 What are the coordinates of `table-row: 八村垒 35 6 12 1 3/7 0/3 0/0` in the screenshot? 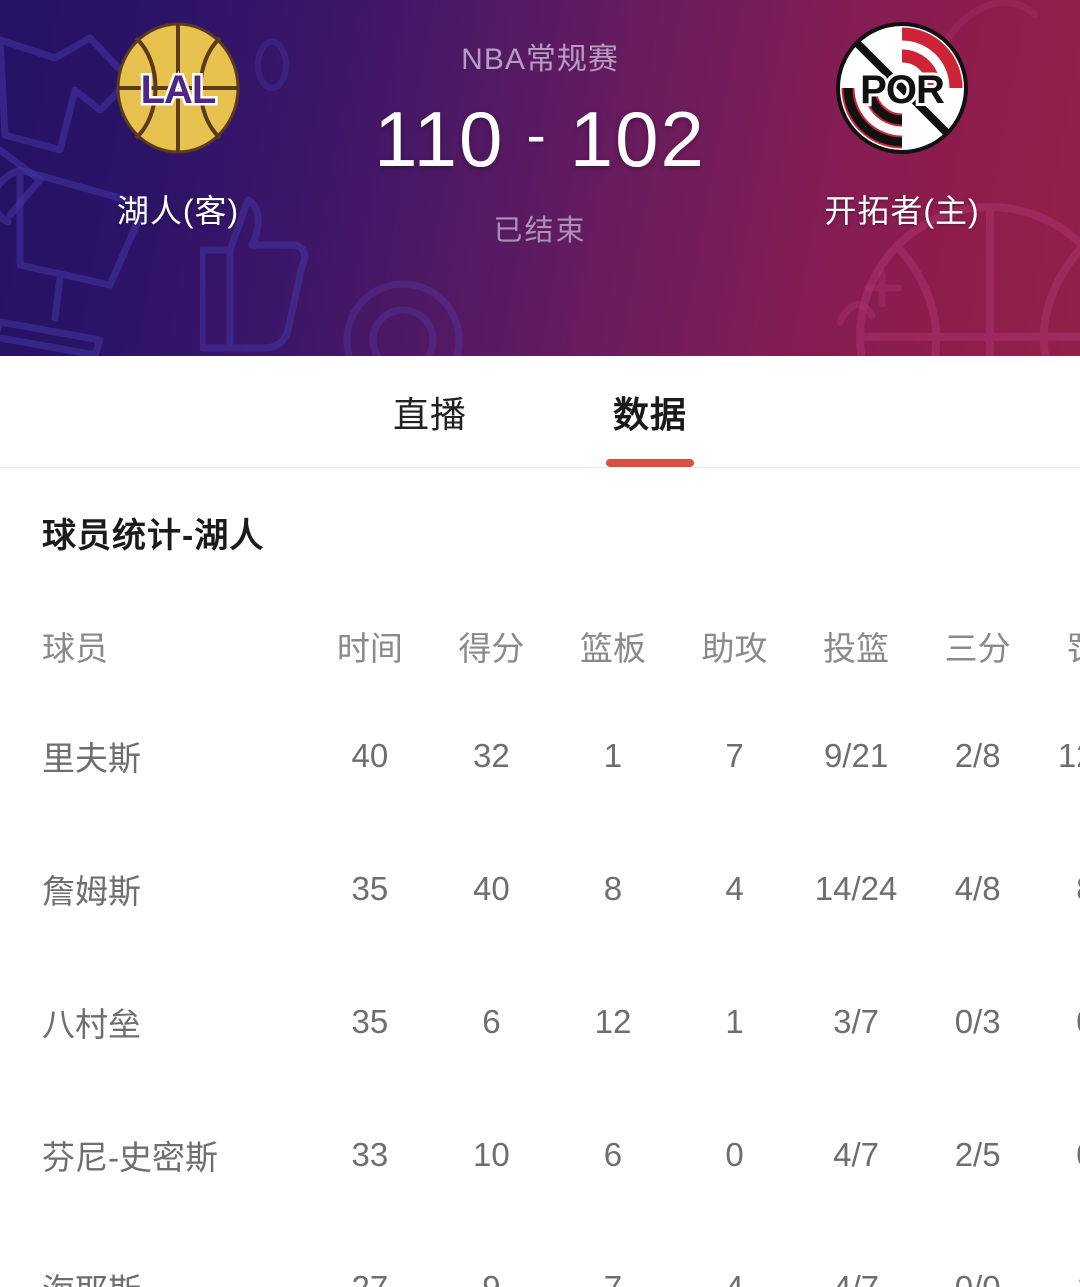 It's located at (540, 1021).